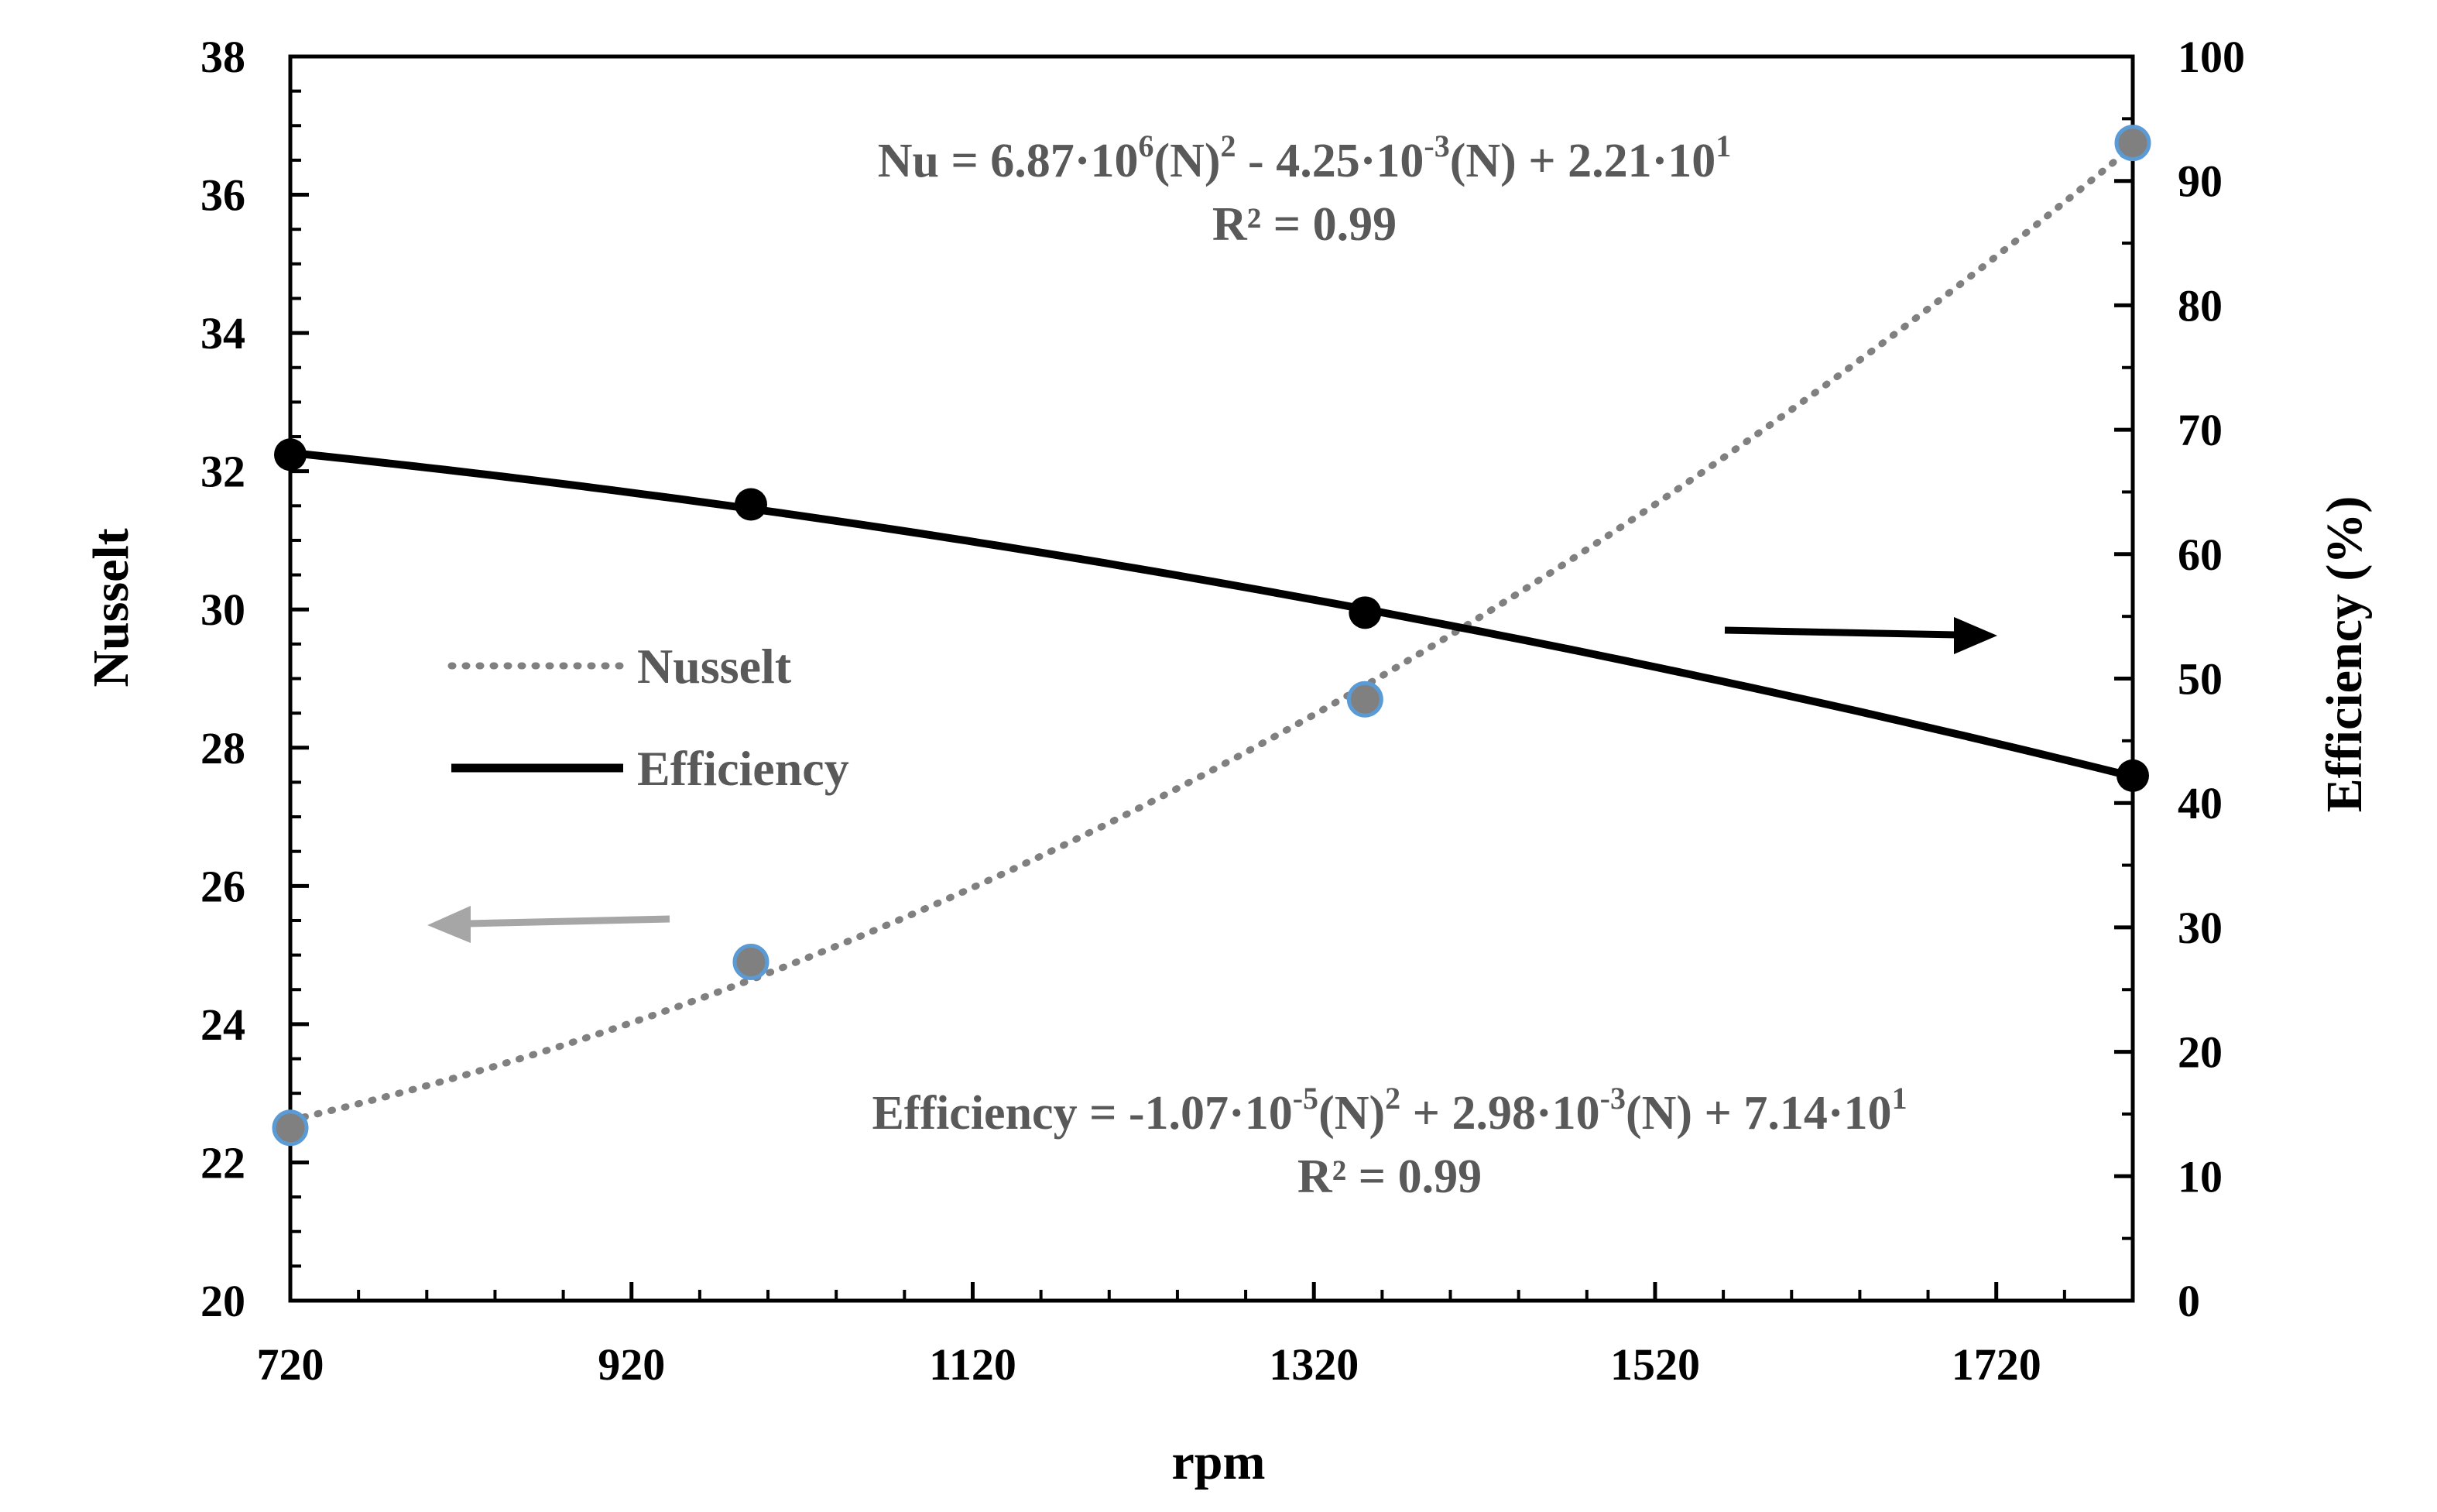 The height and width of the screenshot is (1512, 2437). Describe the element at coordinates (1759, 1113) in the screenshot. I see `efficiency-eq-part: (N) + 7.14·10` at that location.